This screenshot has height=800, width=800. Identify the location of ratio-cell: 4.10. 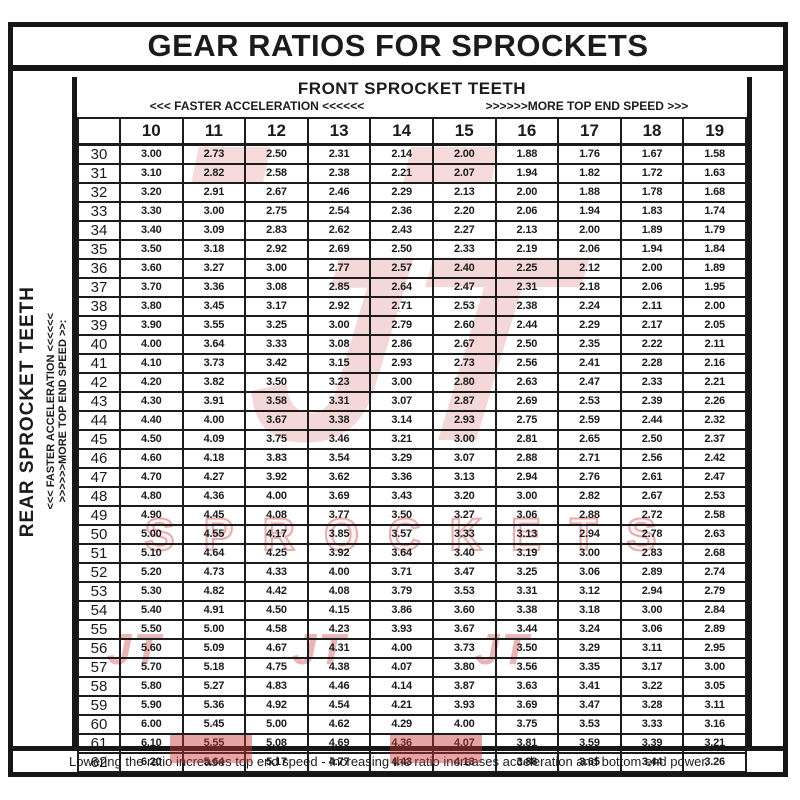
(151, 363).